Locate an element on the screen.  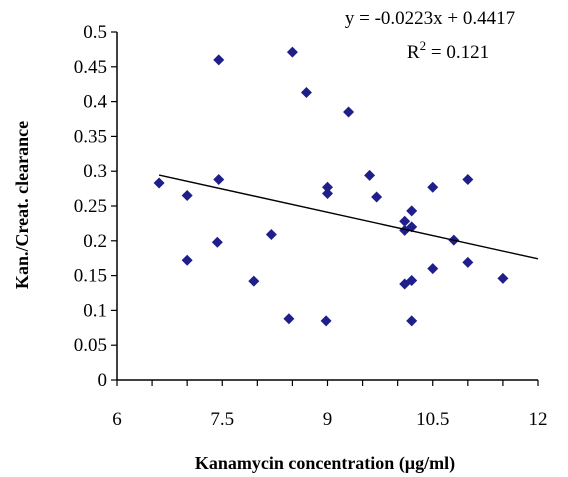
x-tick-label: 9 is located at coordinates (328, 419).